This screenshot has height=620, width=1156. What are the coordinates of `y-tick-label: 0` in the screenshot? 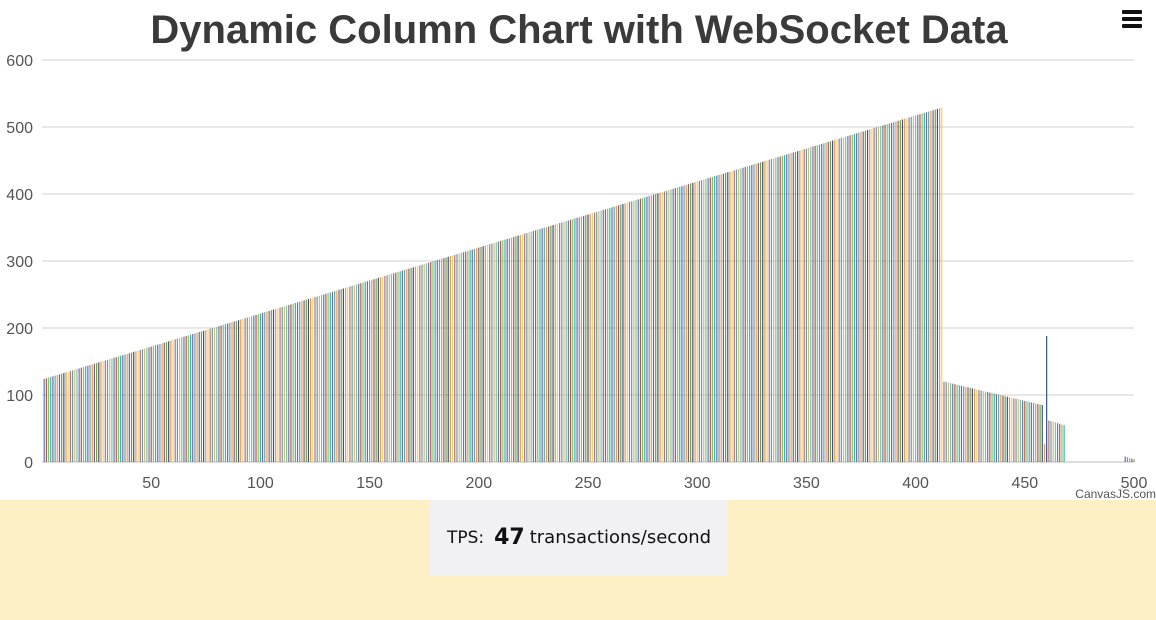 It's located at (28, 463).